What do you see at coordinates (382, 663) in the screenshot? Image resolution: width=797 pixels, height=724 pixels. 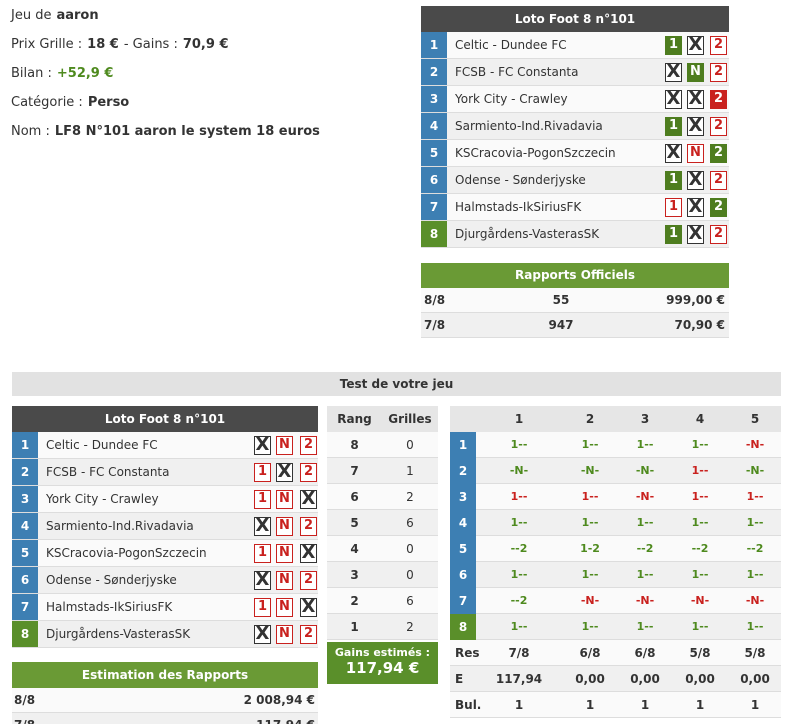 I see `gains-box: Gains estimés :117,94 €` at bounding box center [382, 663].